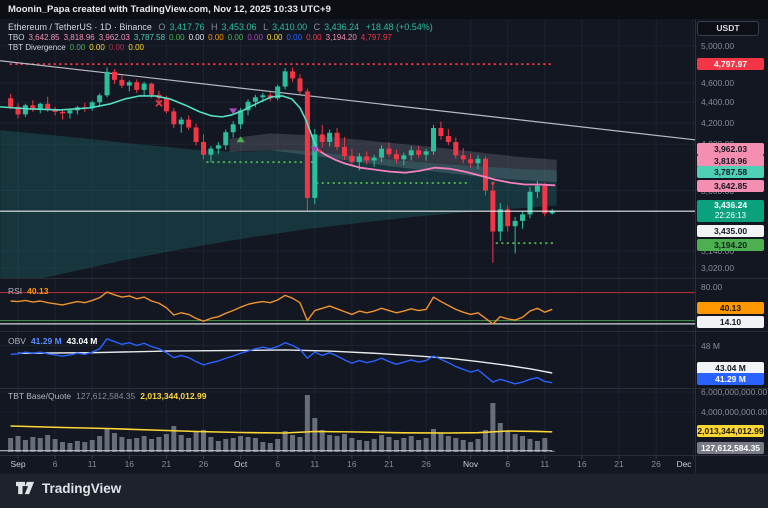  What do you see at coordinates (347, 100) in the screenshot?
I see `descending-trendline` at bounding box center [347, 100].